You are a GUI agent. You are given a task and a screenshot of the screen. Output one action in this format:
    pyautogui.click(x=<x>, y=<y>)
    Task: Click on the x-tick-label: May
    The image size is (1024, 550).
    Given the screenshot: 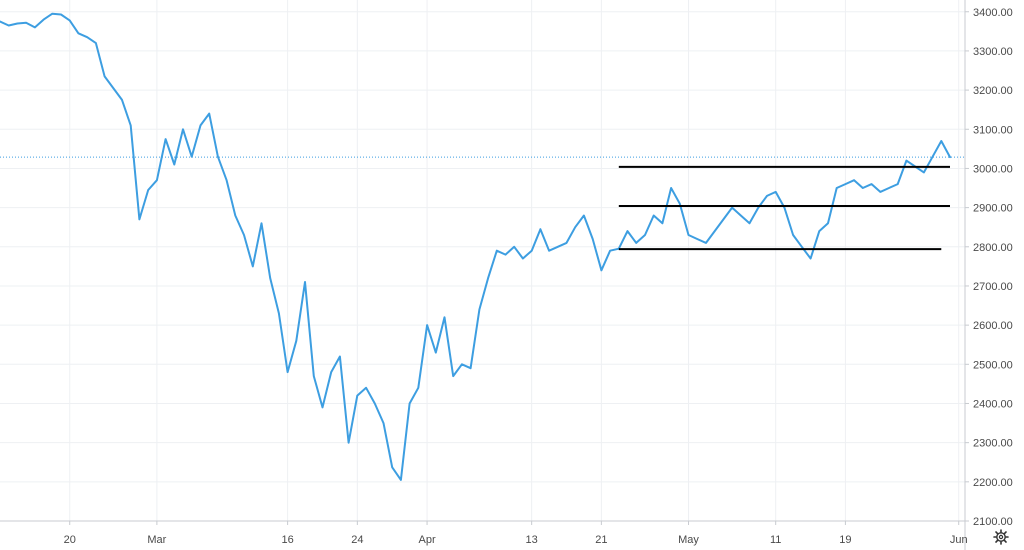 What is the action you would take?
    pyautogui.click(x=688, y=540)
    